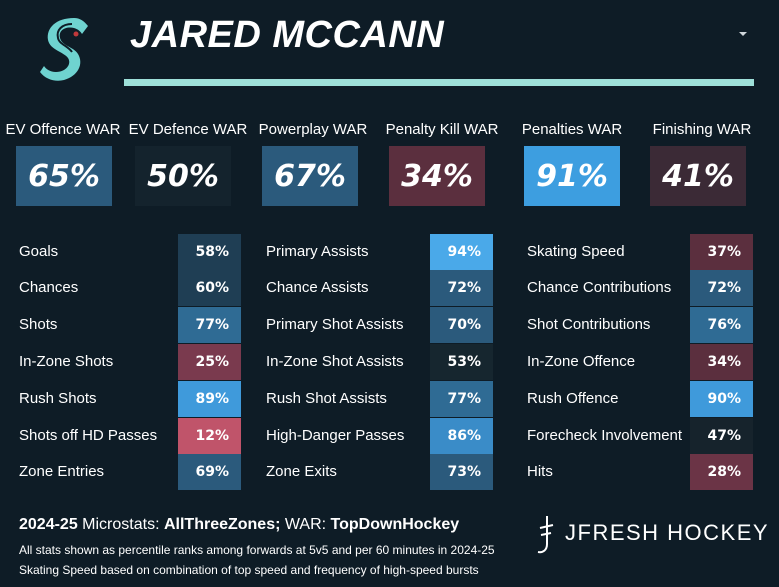 The height and width of the screenshot is (587, 779). I want to click on war-value-powerplay: 67%, so click(310, 176).